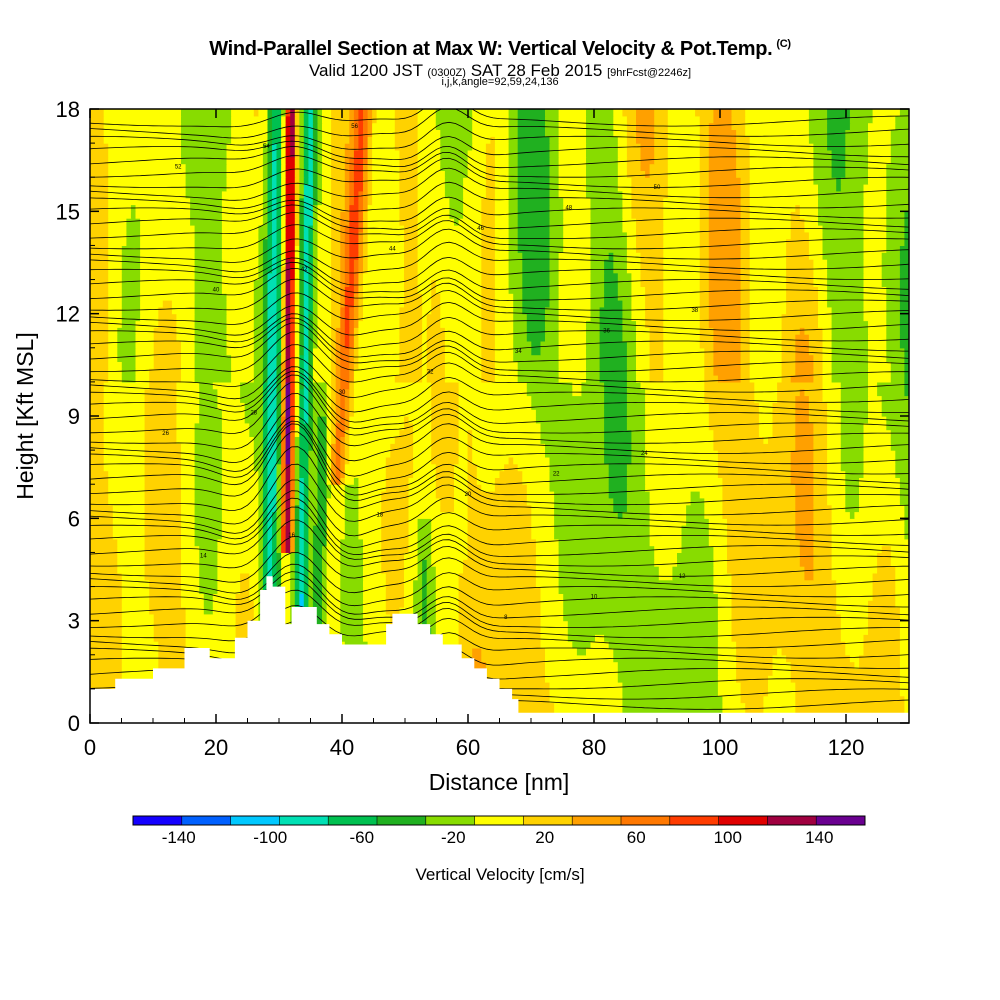 The height and width of the screenshot is (1000, 1000). I want to click on isentrope-label: 32, so click(430, 372).